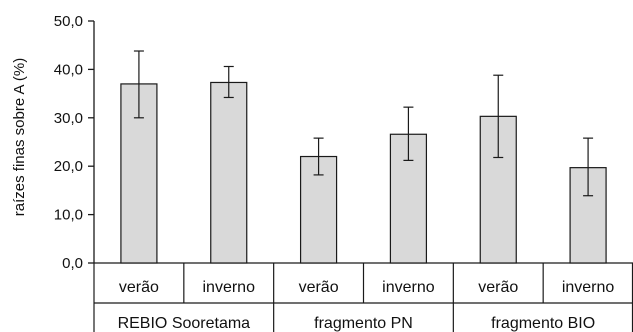 The image size is (633, 332). I want to click on y-tick-label: 0,0, so click(72, 263).